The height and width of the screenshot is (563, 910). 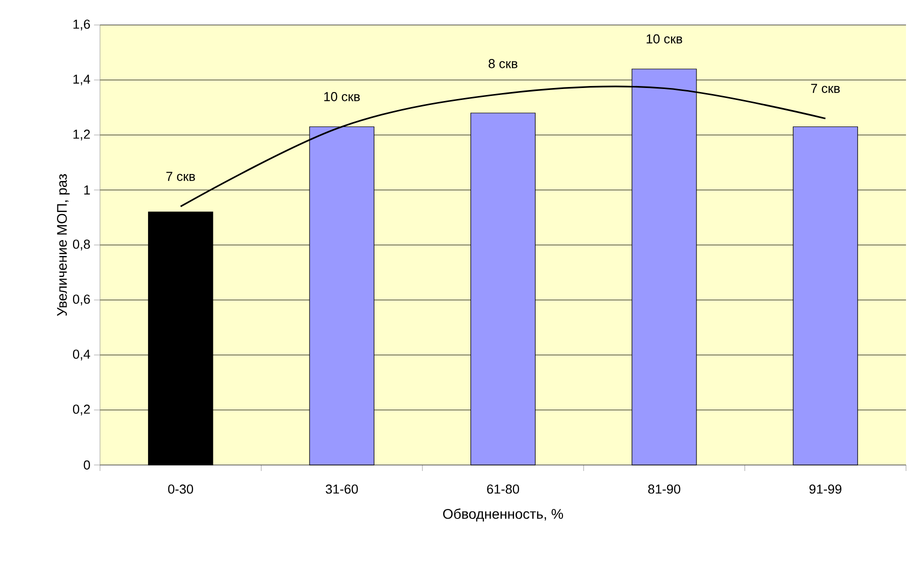 I want to click on y-tick-label: 1,2, so click(x=81, y=135).